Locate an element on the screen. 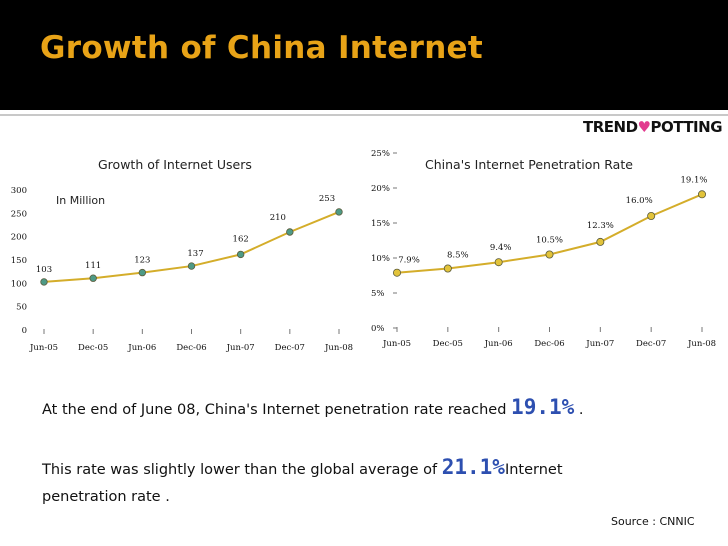  penetration-series-line is located at coordinates (549, 233).